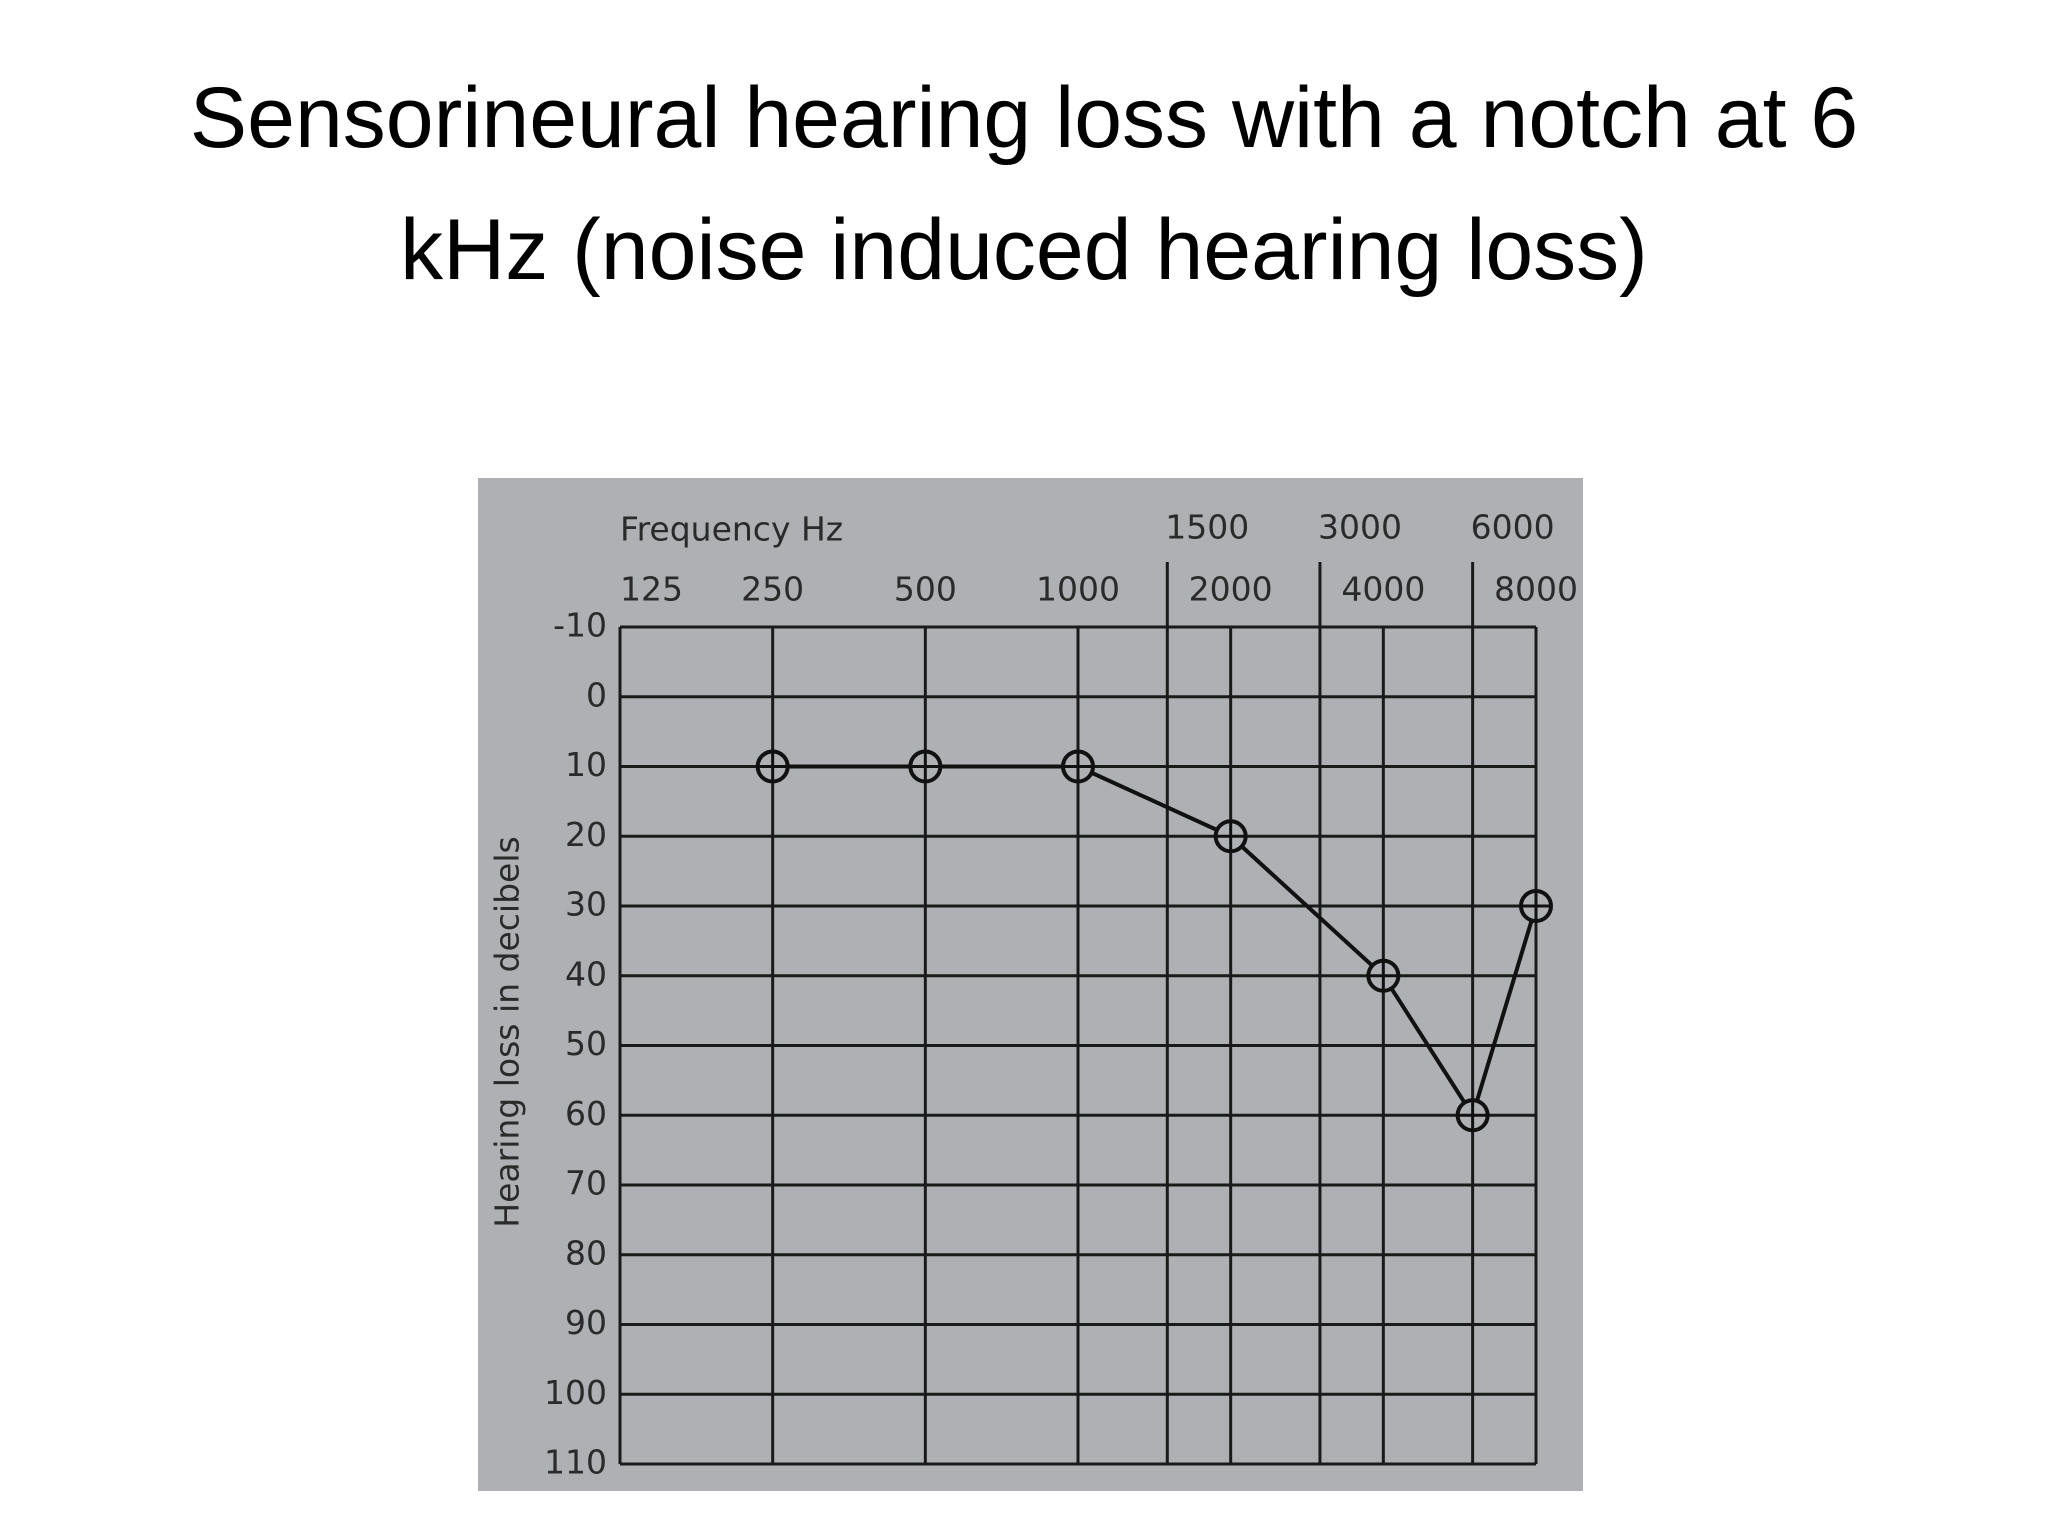 Image resolution: width=2048 pixels, height=1536 pixels. What do you see at coordinates (586, 904) in the screenshot?
I see `y-tick-label: 30` at bounding box center [586, 904].